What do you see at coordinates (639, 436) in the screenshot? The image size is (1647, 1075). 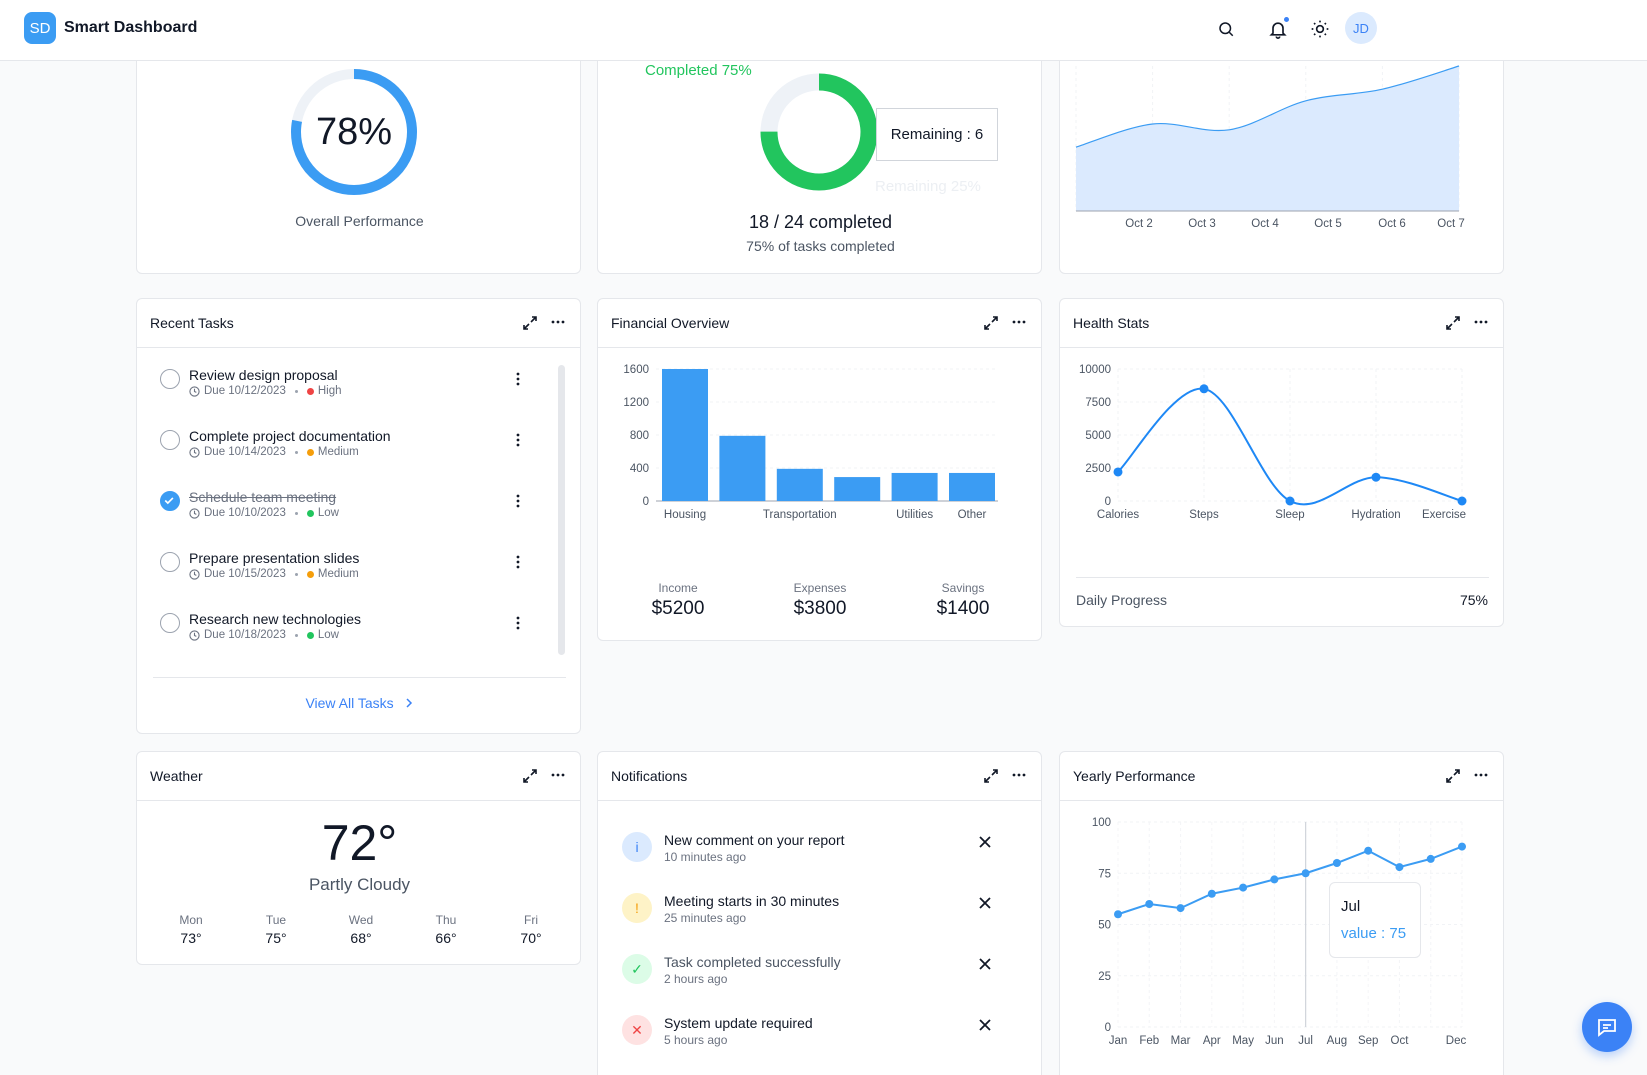 I see `y-tick-label: 800` at bounding box center [639, 436].